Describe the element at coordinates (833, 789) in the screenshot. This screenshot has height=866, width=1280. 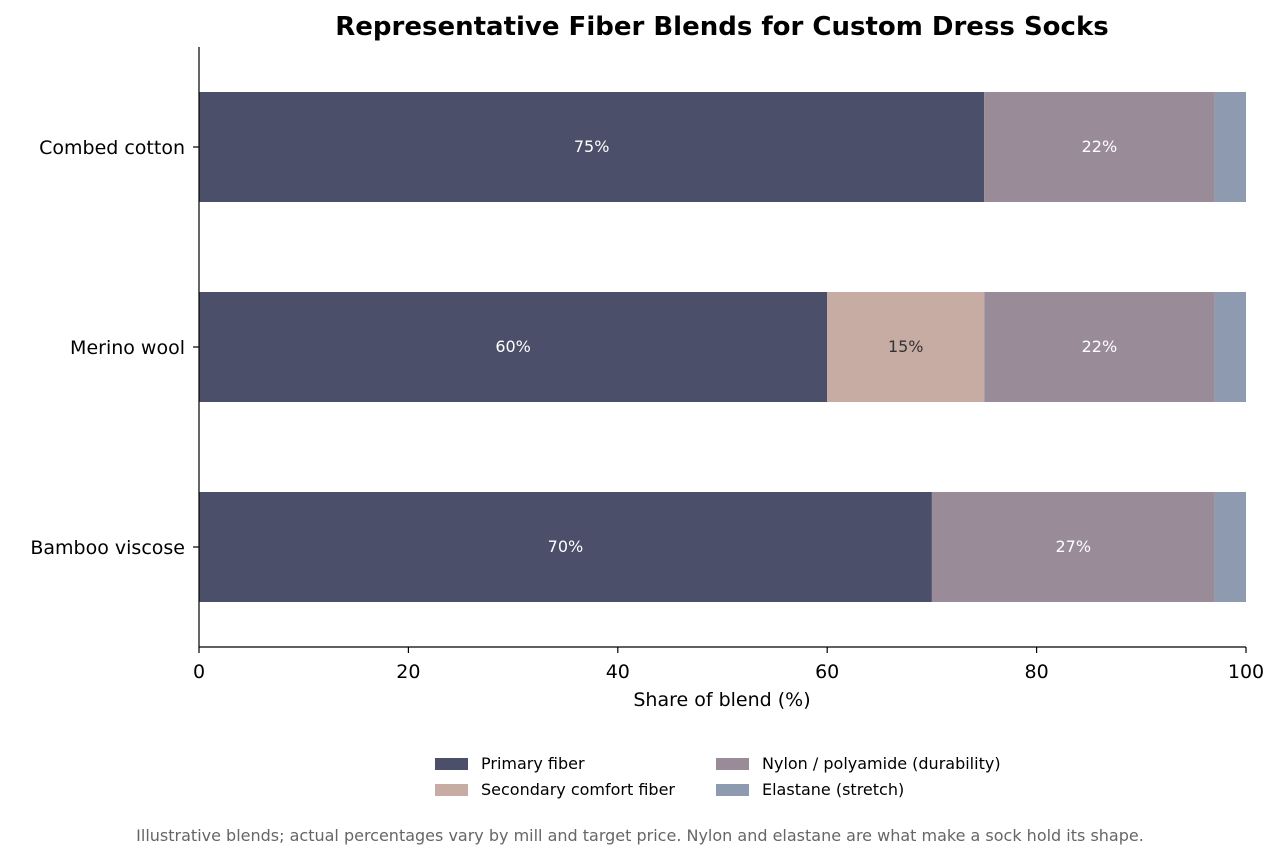
I see `legend-label: Elastane (stretch)` at that location.